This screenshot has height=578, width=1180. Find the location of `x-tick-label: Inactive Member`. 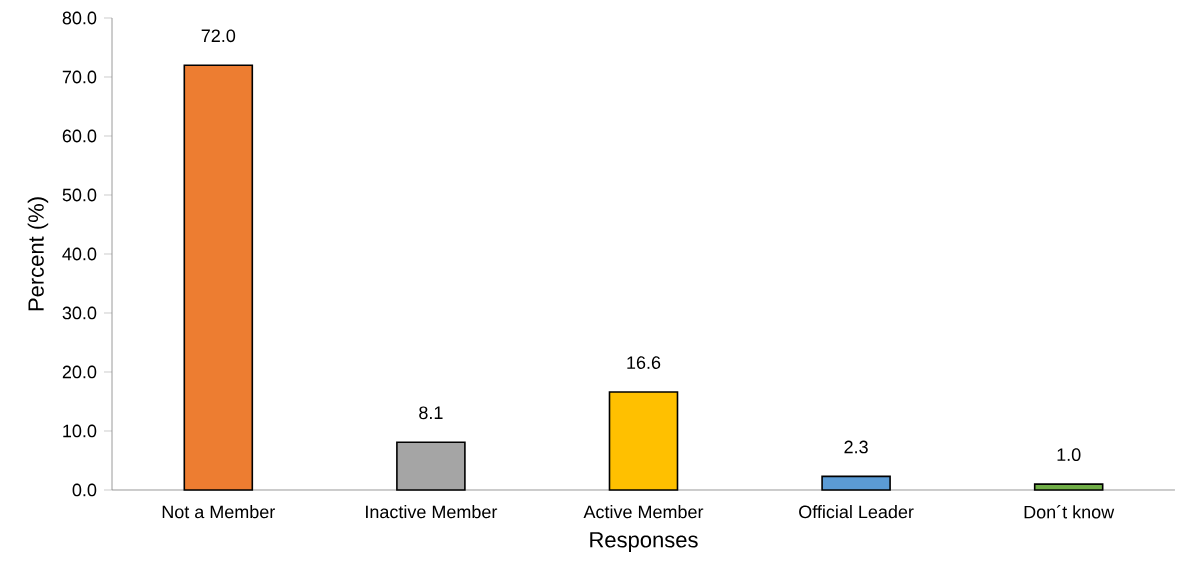

x-tick-label: Inactive Member is located at coordinates (432, 512).